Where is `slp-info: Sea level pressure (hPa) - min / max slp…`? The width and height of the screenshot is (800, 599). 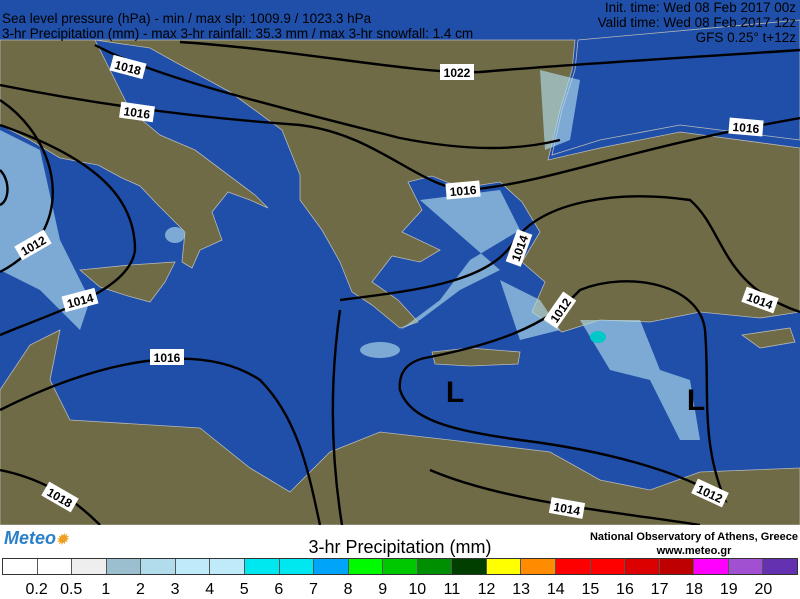
slp-info: Sea level pressure (hPa) - min / max slp… is located at coordinates (187, 18).